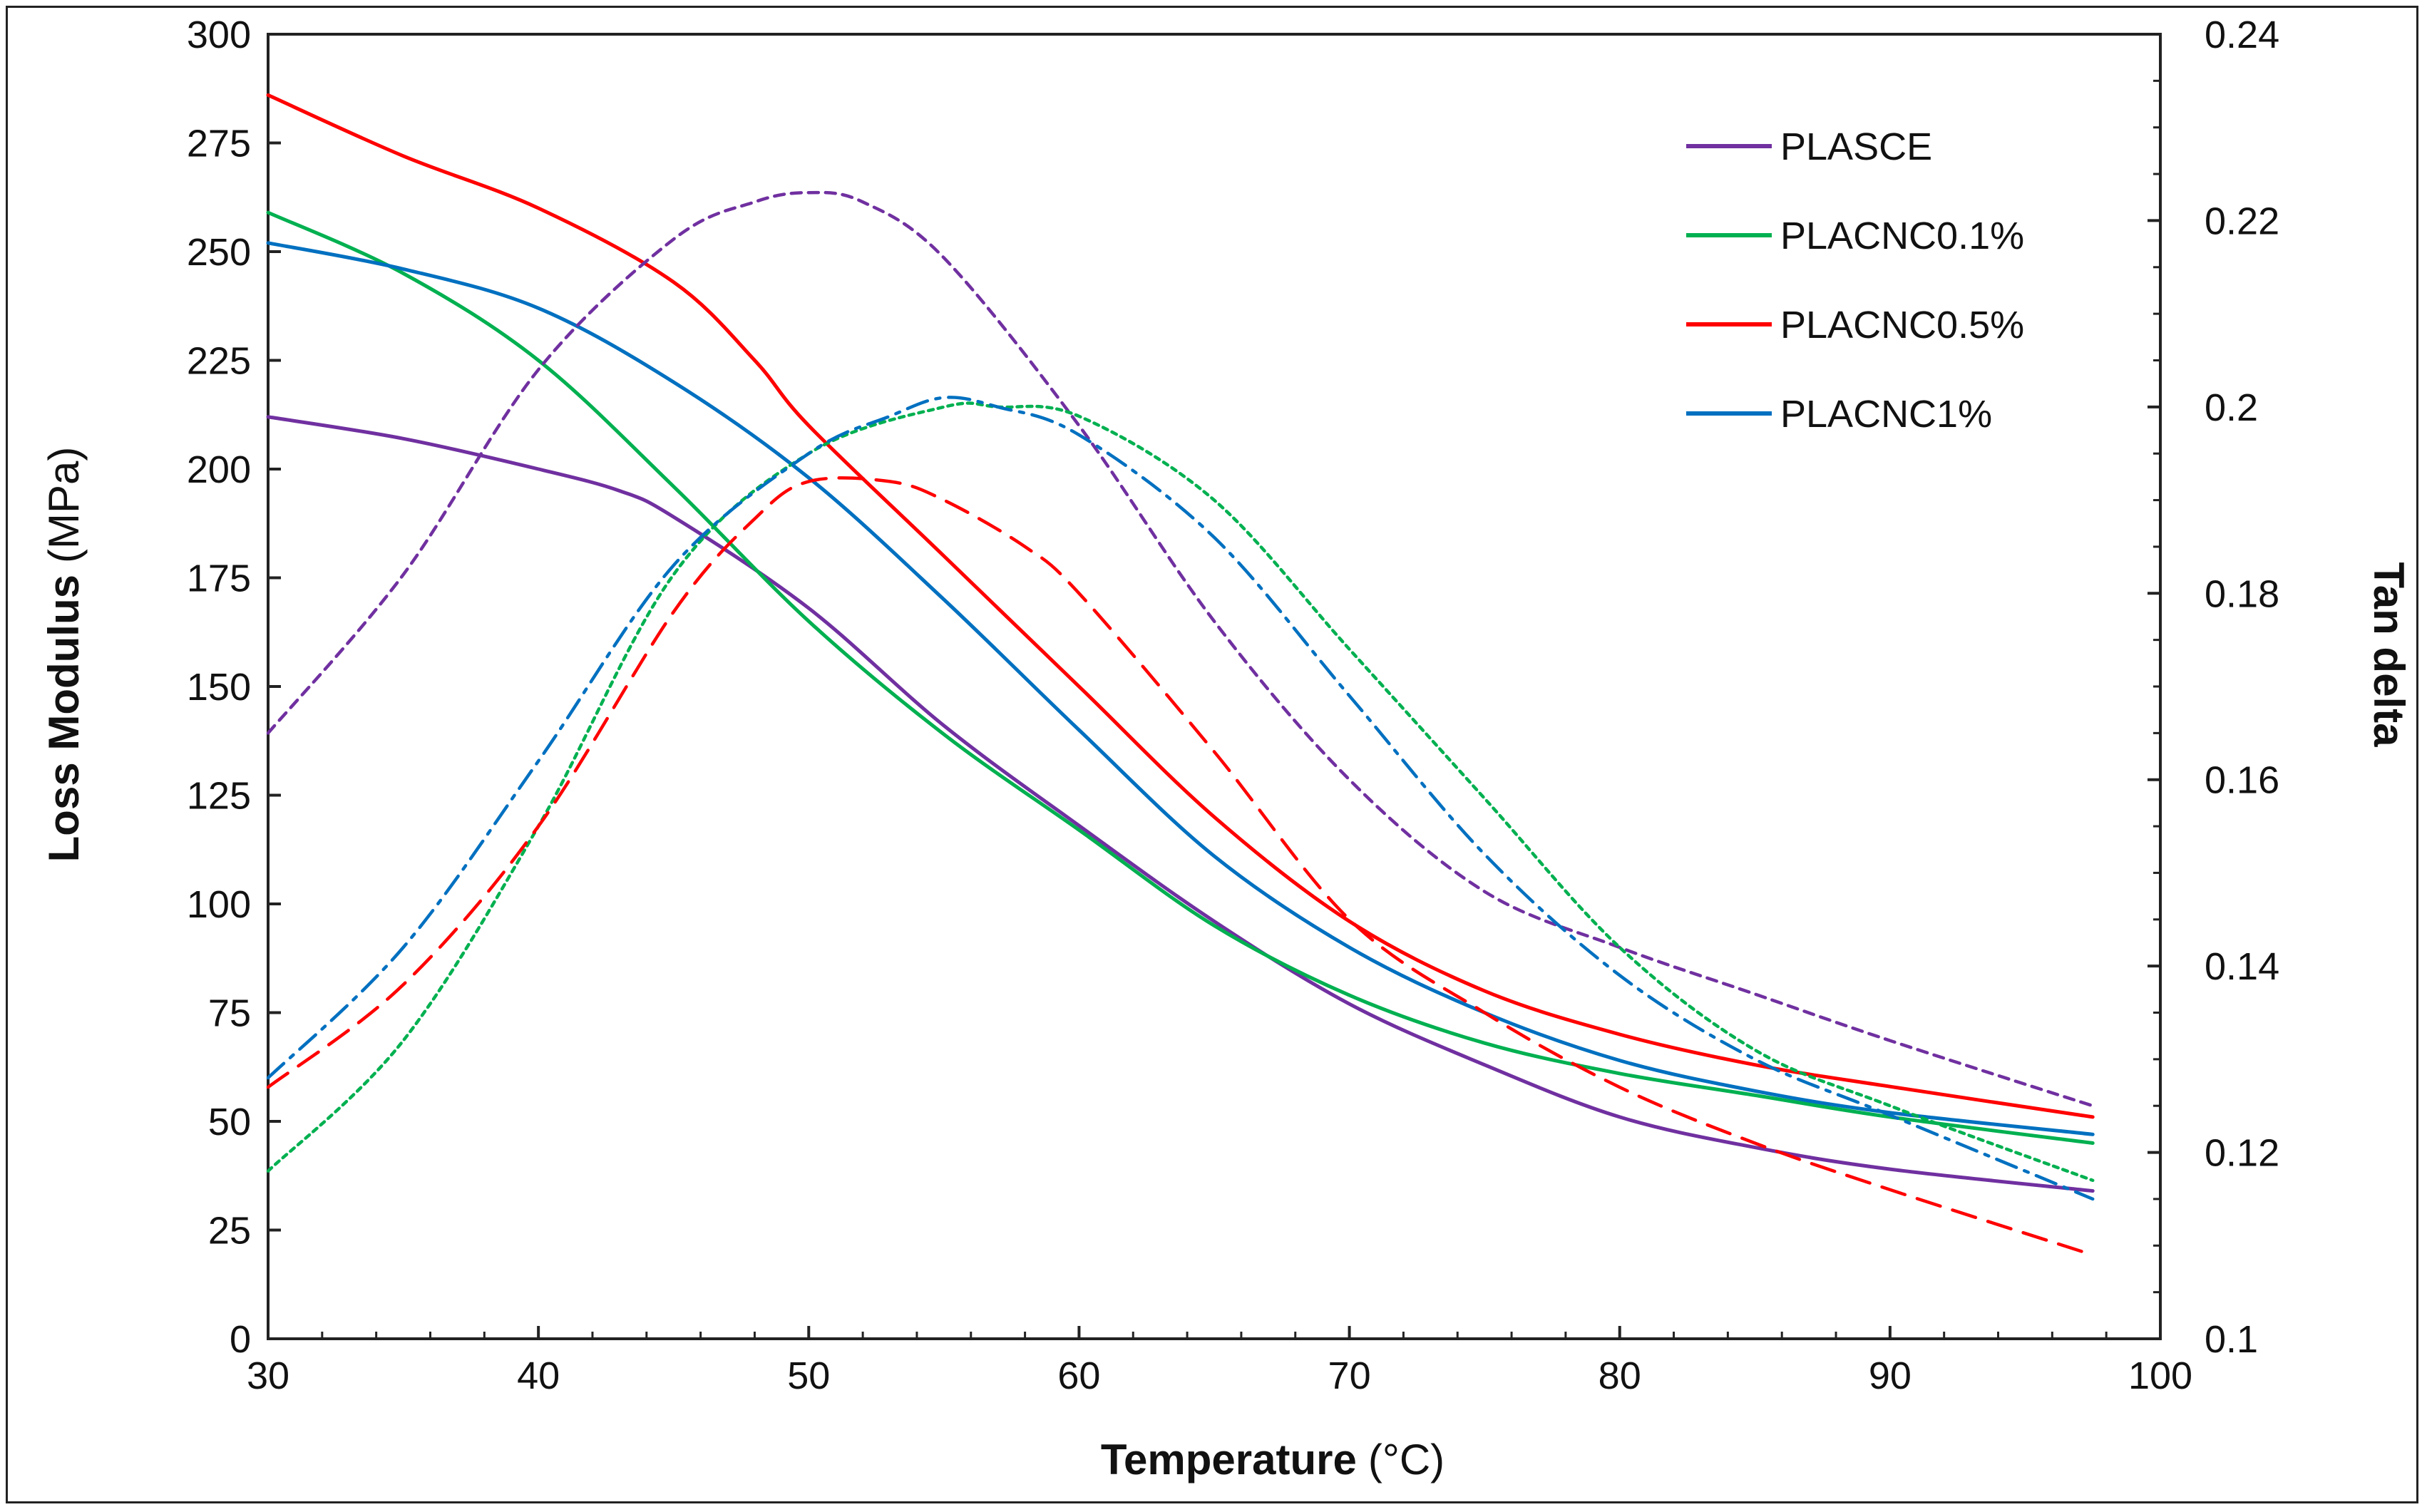 The image size is (2427, 1512). Describe the element at coordinates (2231, 1339) in the screenshot. I see `y2-tick-label: 0.1` at that location.